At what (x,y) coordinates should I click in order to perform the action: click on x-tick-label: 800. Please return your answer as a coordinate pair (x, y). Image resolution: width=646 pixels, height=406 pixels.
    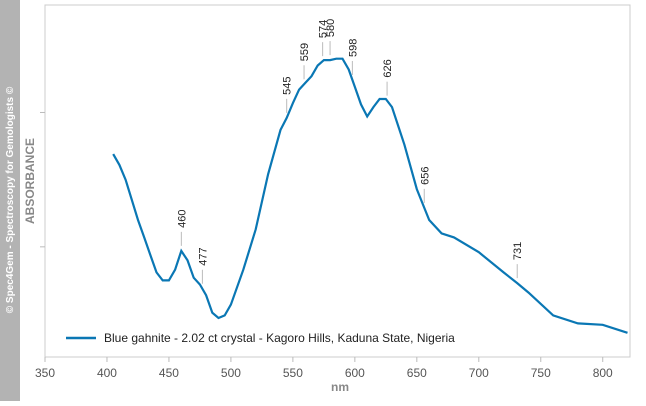
    Looking at the image, I should click on (603, 373).